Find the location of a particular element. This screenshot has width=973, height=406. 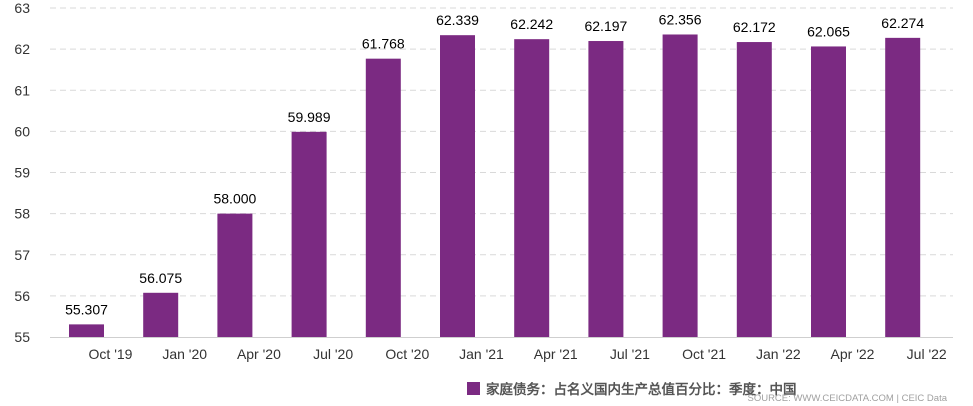

bar-value-label: 61.768 is located at coordinates (383, 44).